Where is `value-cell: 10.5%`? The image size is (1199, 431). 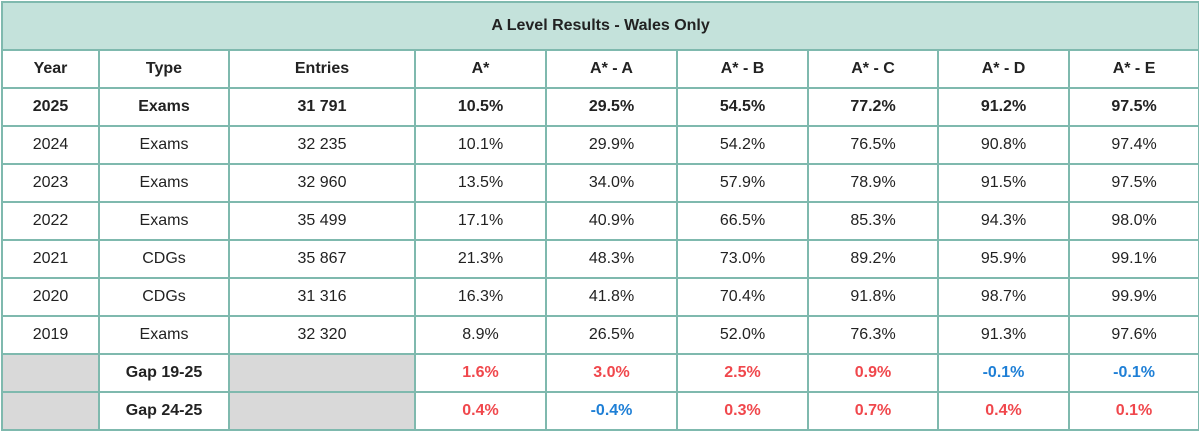
value-cell: 10.5% is located at coordinates (480, 107).